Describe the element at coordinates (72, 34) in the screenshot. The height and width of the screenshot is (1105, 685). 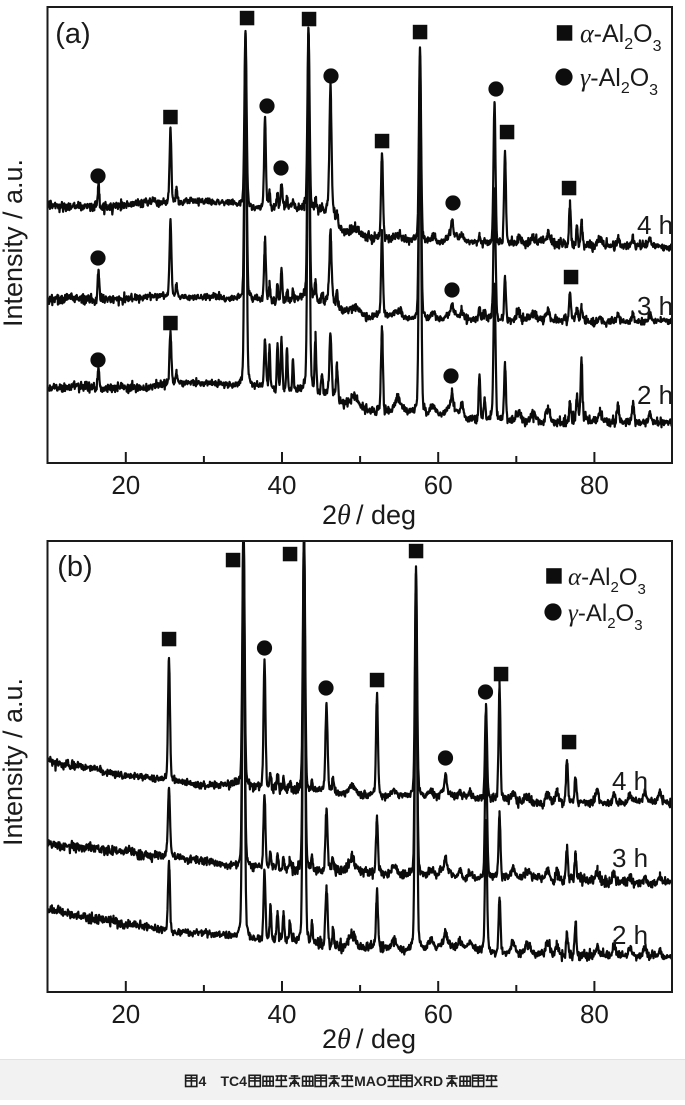
I see `svg-text: (a)` at that location.